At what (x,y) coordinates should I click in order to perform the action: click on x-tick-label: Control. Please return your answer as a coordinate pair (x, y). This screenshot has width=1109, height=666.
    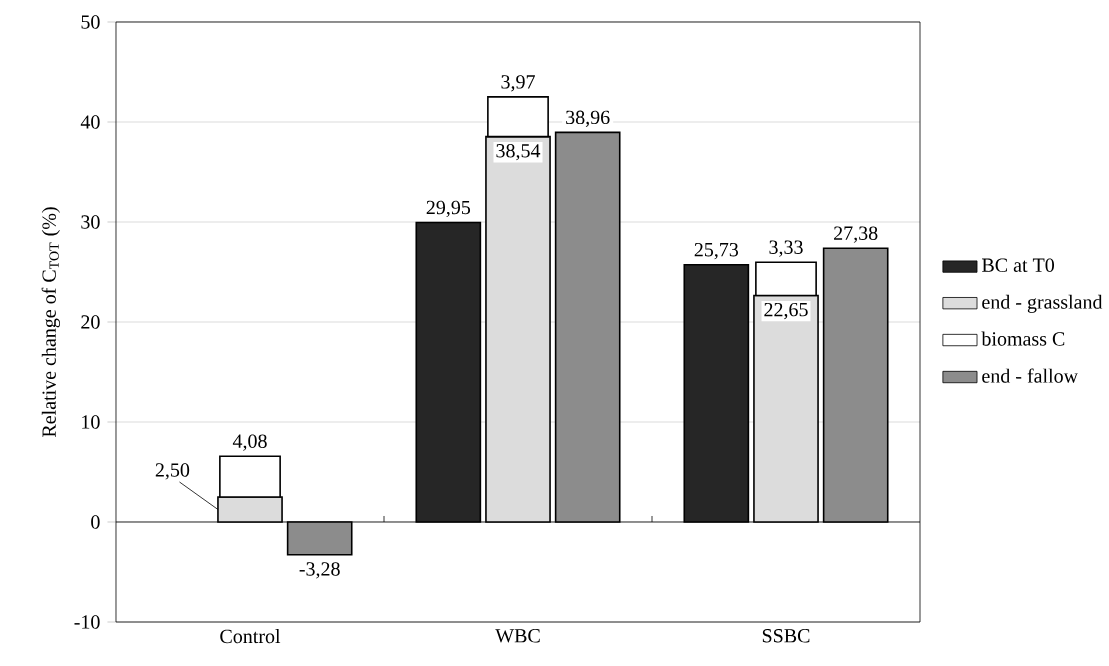
    Looking at the image, I should click on (250, 636).